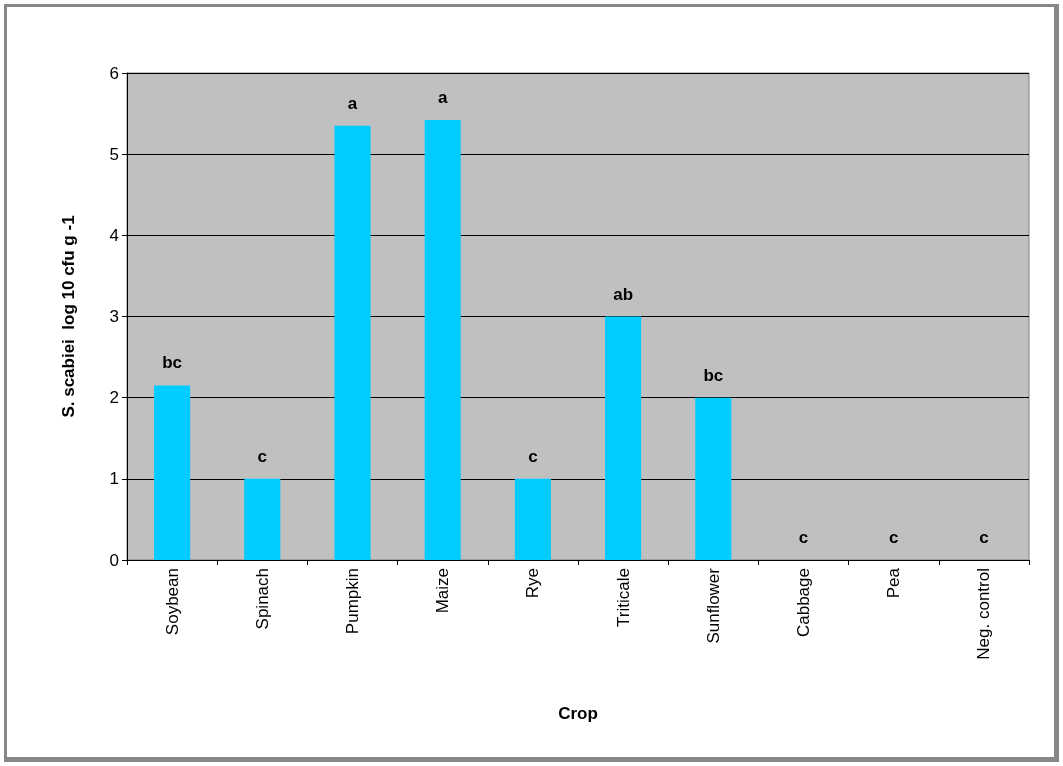 This screenshot has width=1063, height=766. Describe the element at coordinates (172, 602) in the screenshot. I see `x-tick-label: Soybean` at that location.